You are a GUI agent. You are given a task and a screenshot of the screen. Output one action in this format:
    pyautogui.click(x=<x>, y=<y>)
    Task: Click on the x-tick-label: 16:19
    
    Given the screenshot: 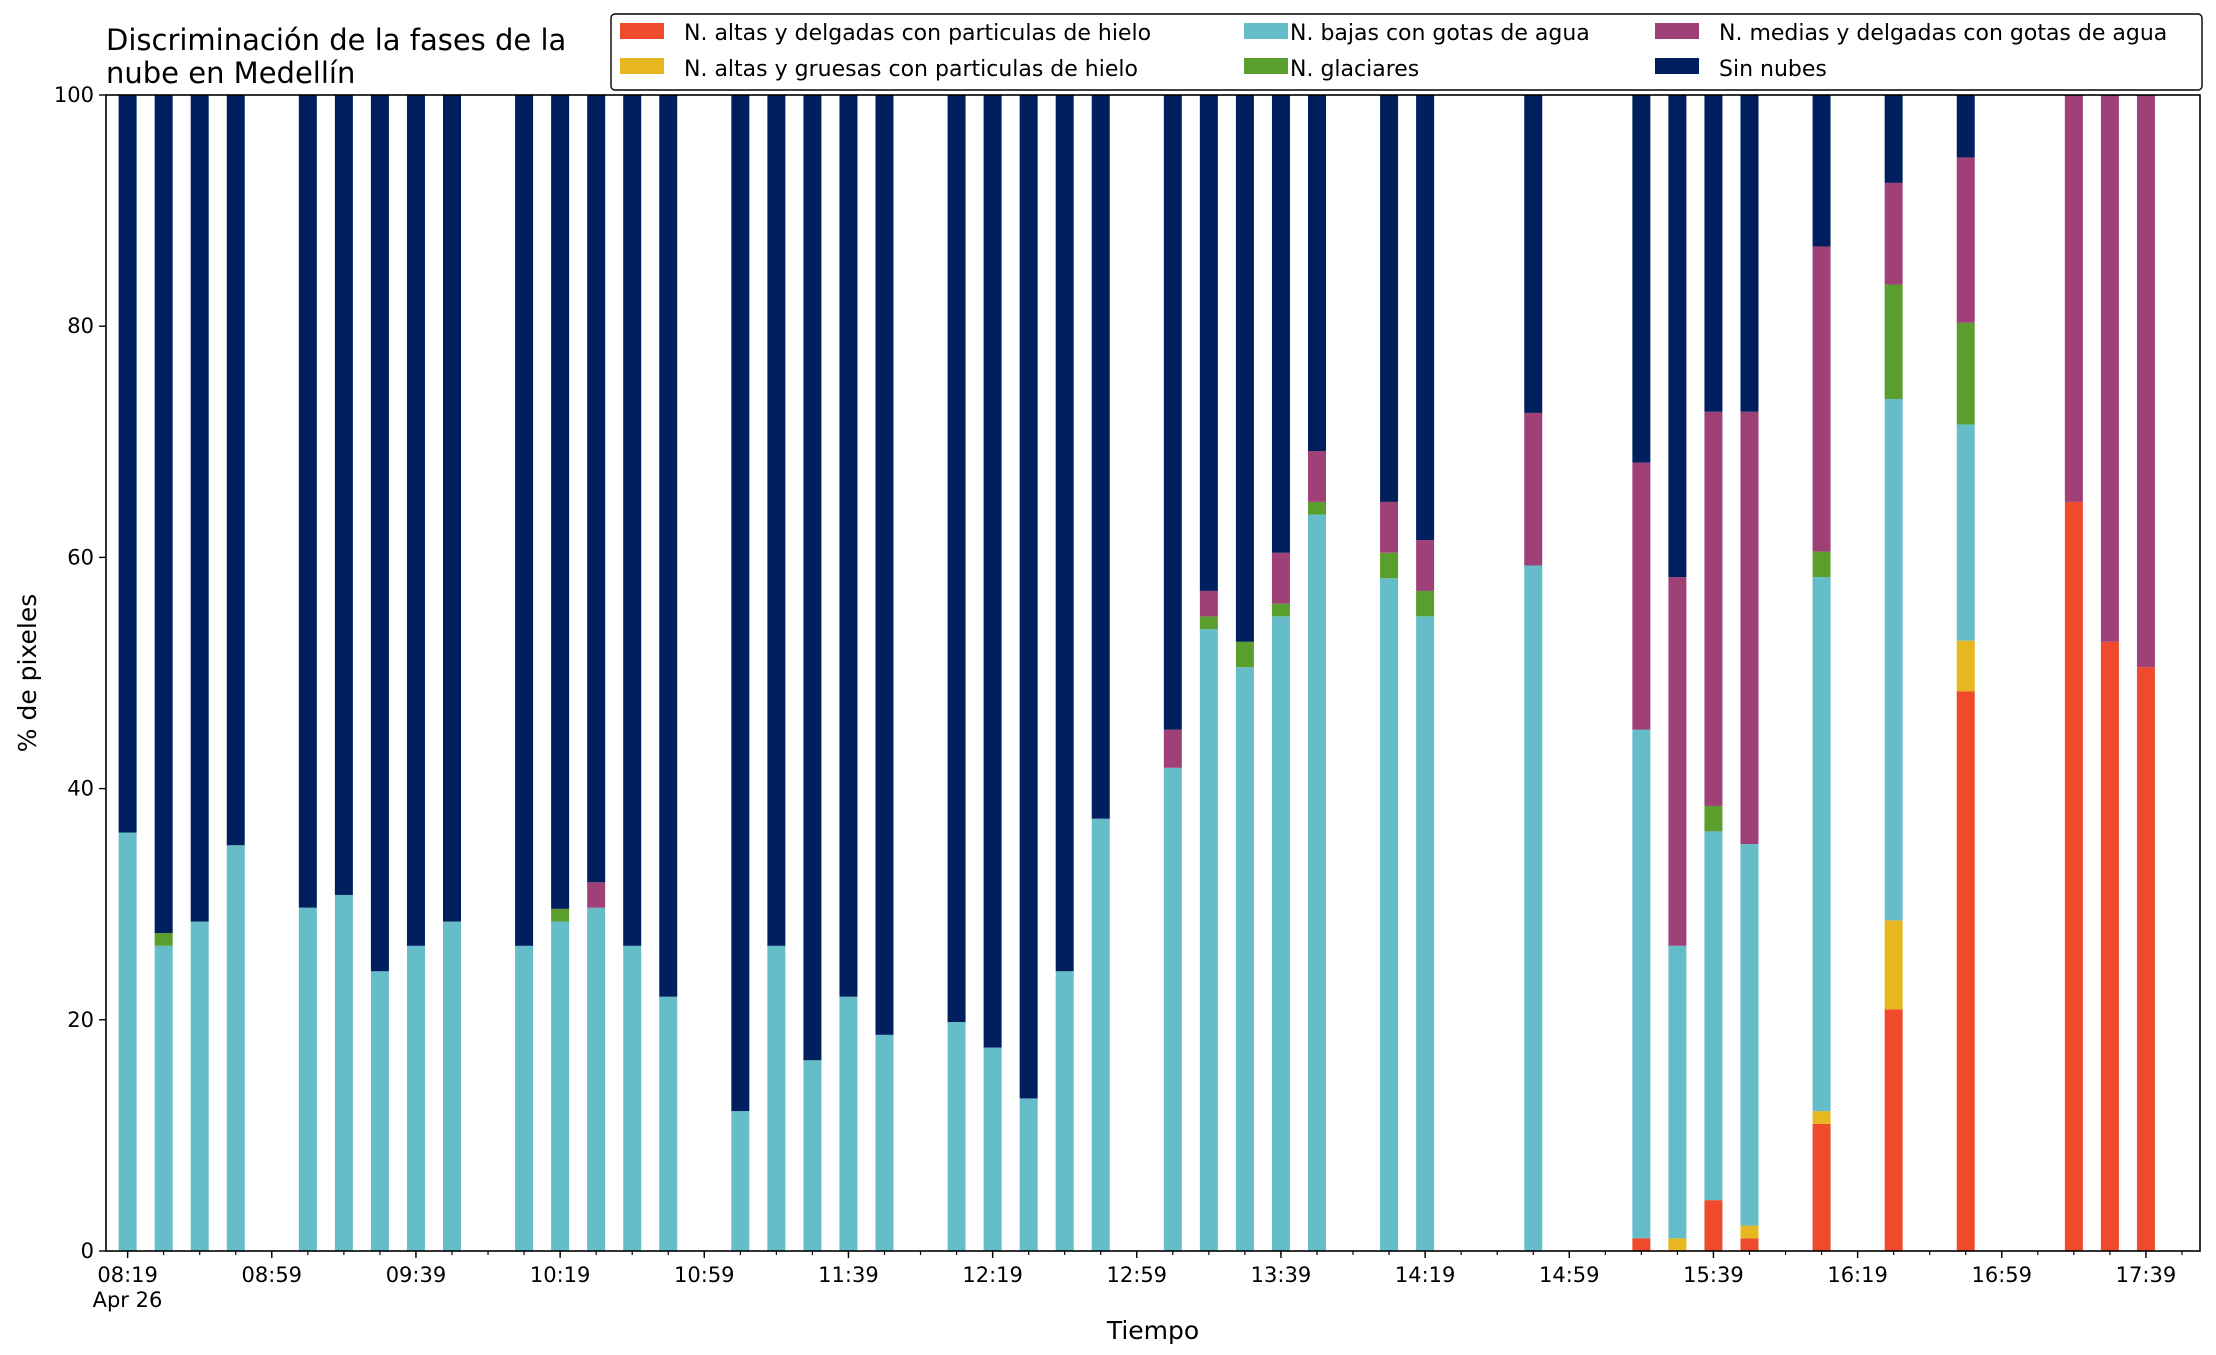 What is the action you would take?
    pyautogui.click(x=1857, y=1275)
    